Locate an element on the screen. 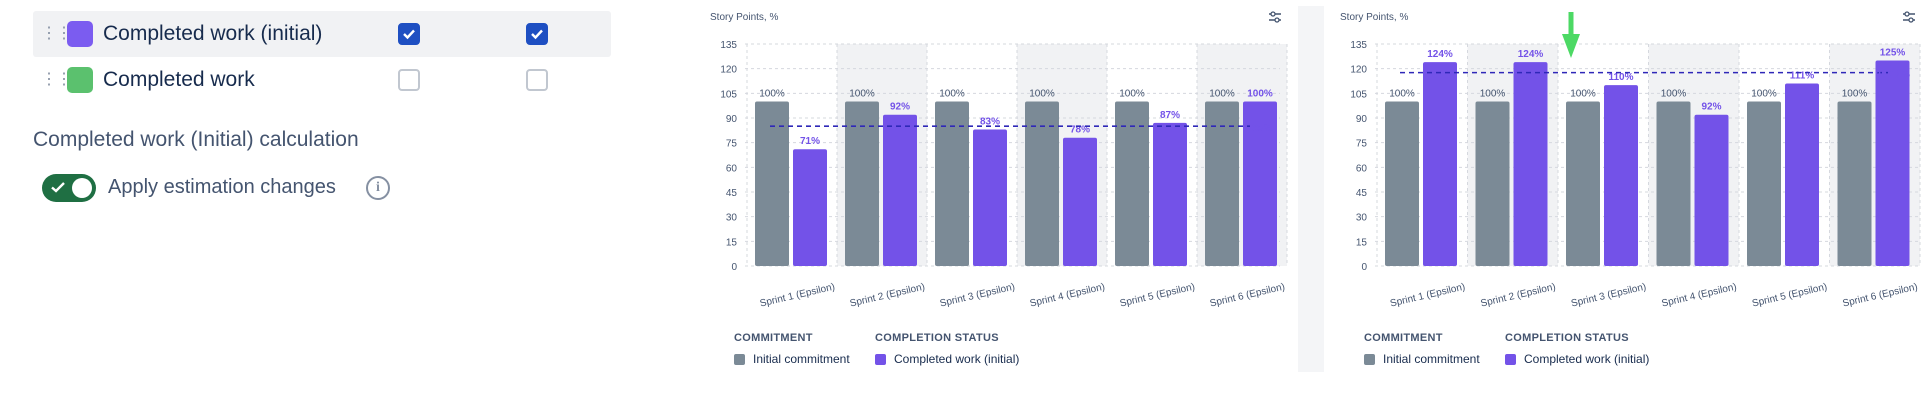  series-label: Completed work (initial) is located at coordinates (213, 33).